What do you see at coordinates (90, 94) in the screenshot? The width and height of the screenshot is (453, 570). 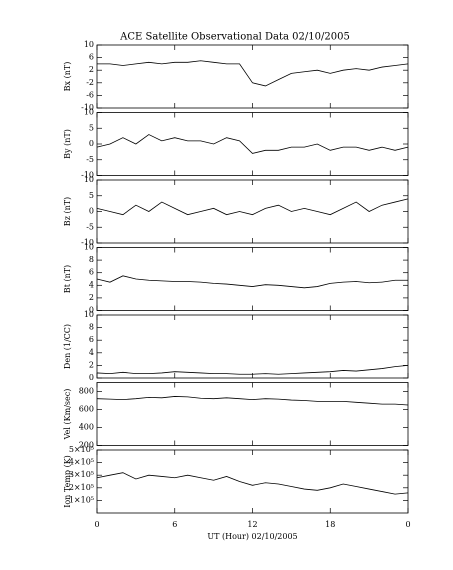 I see `y-tick-label: -6` at bounding box center [90, 94].